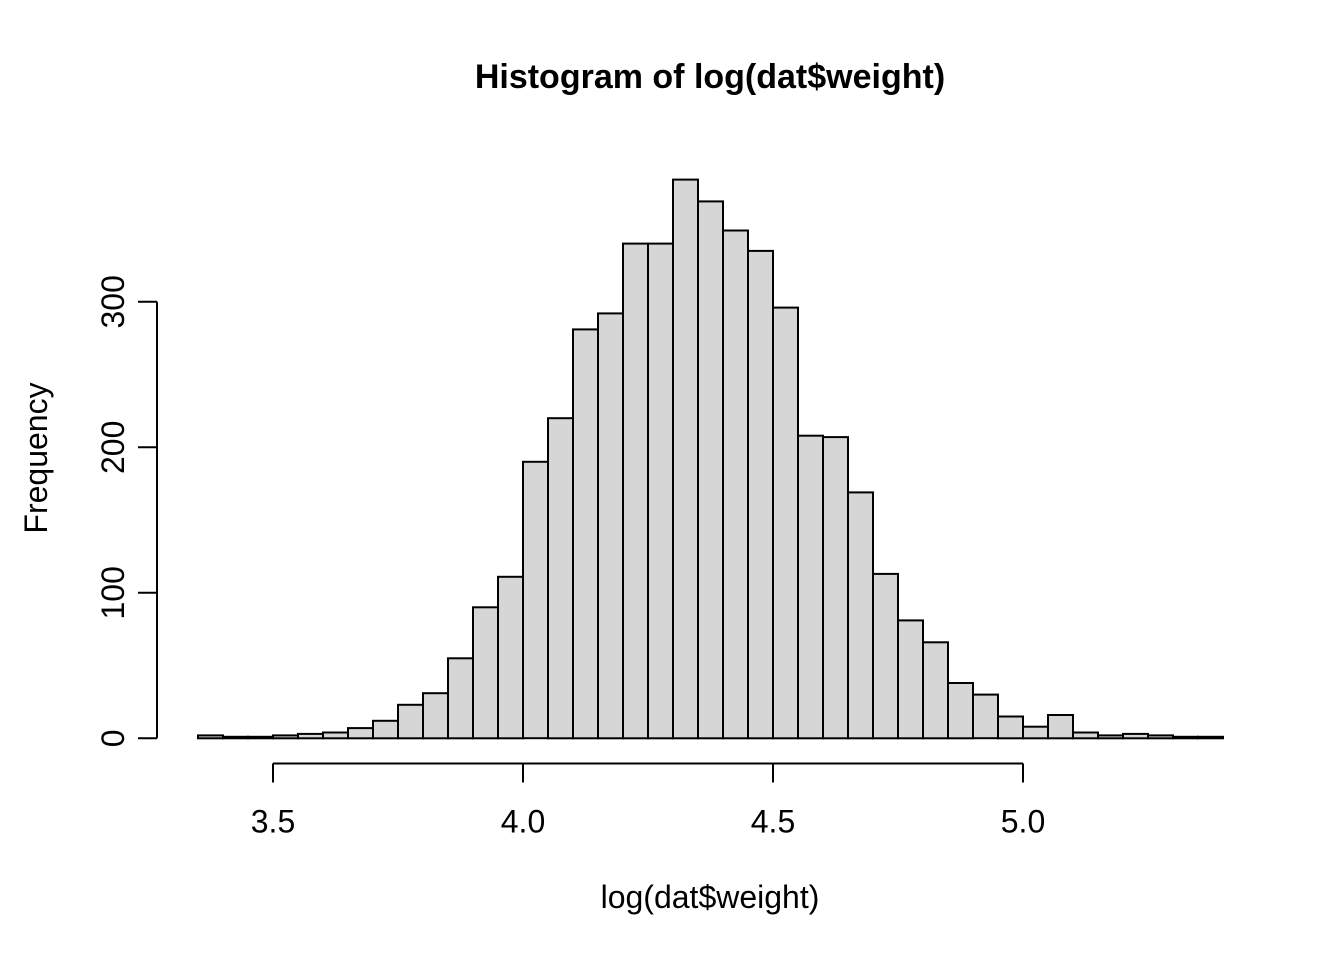 The width and height of the screenshot is (1344, 960). Describe the element at coordinates (710, 77) in the screenshot. I see `chart-title: Histogram of log(dat$weight)` at that location.